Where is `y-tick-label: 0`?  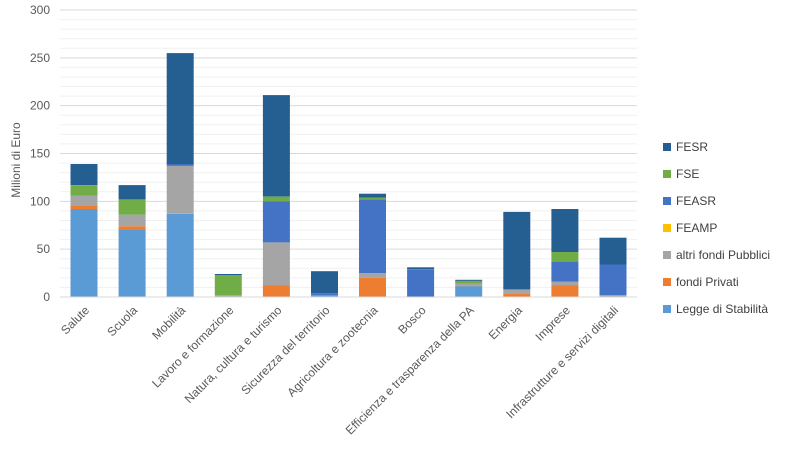 y-tick-label: 0 is located at coordinates (46, 297).